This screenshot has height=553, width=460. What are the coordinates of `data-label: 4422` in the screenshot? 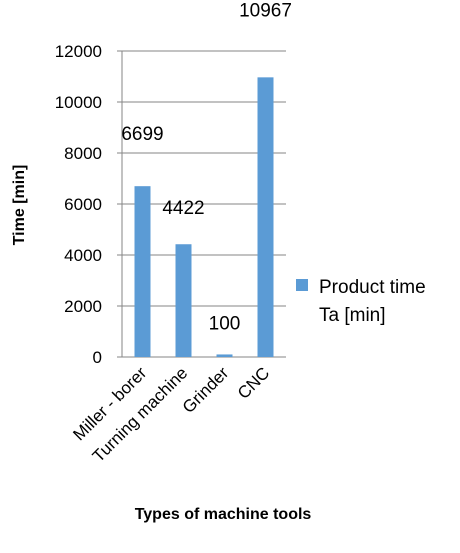 It's located at (183, 208).